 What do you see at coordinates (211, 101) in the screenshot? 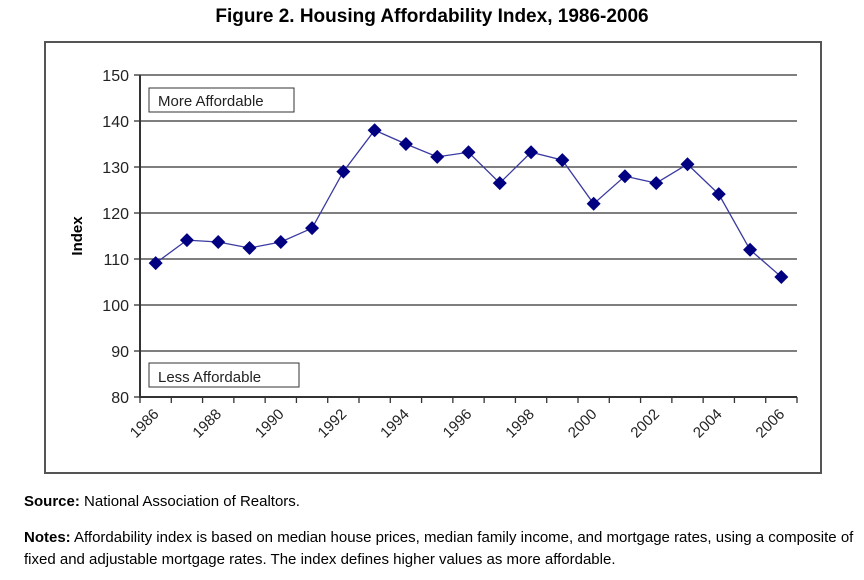
I see `more-affordable-label: More Affordable` at bounding box center [211, 101].